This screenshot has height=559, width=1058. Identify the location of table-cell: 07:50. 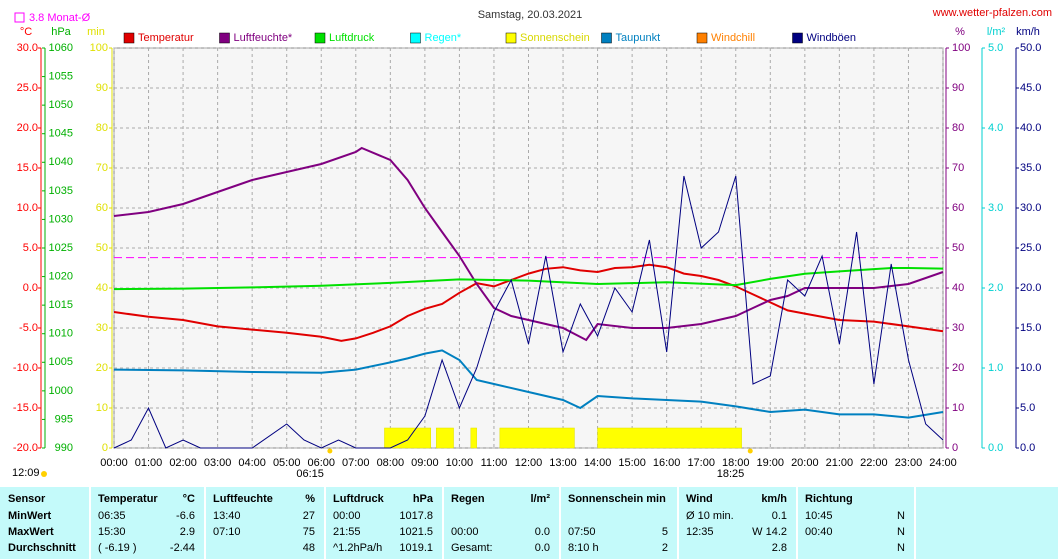
(582, 532).